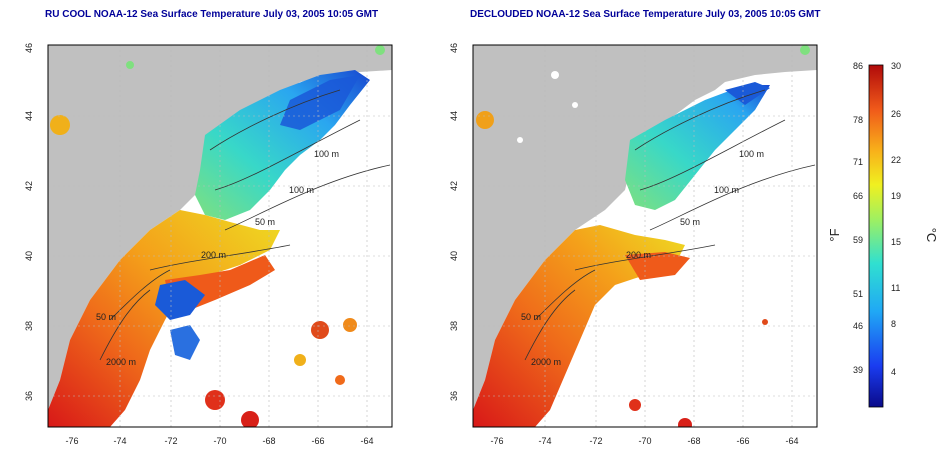  Describe the element at coordinates (931, 235) in the screenshot. I see `celsius-unit-label: °C` at that location.